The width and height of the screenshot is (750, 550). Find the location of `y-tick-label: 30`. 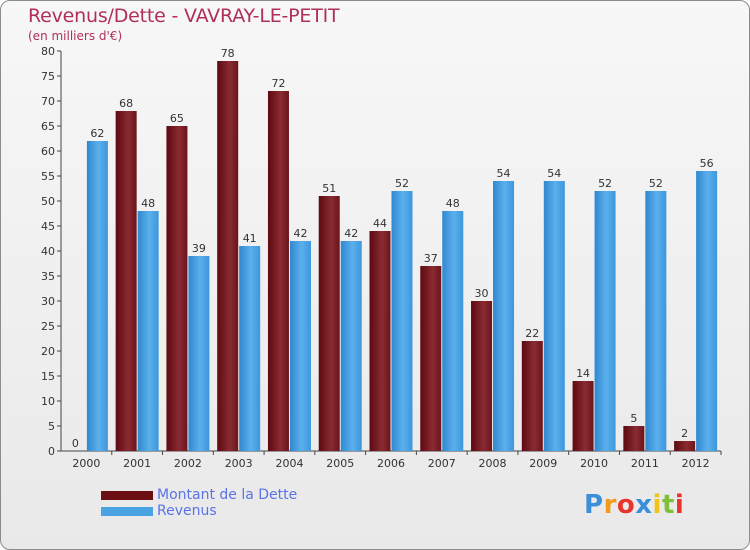

y-tick-label: 30 is located at coordinates (48, 301).